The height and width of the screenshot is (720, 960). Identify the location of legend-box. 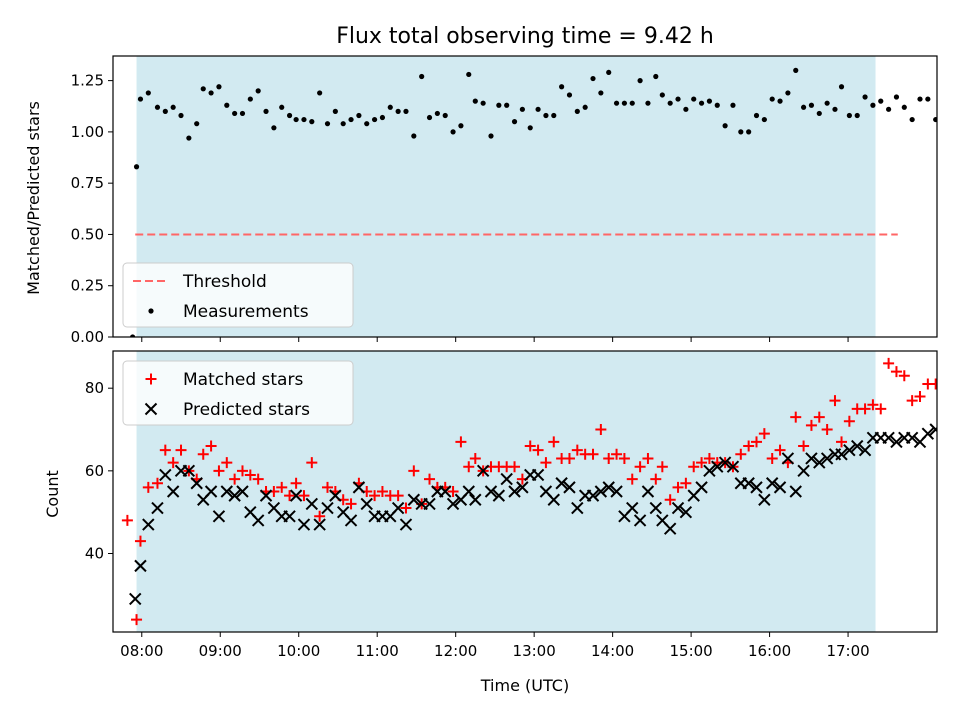
(238, 295).